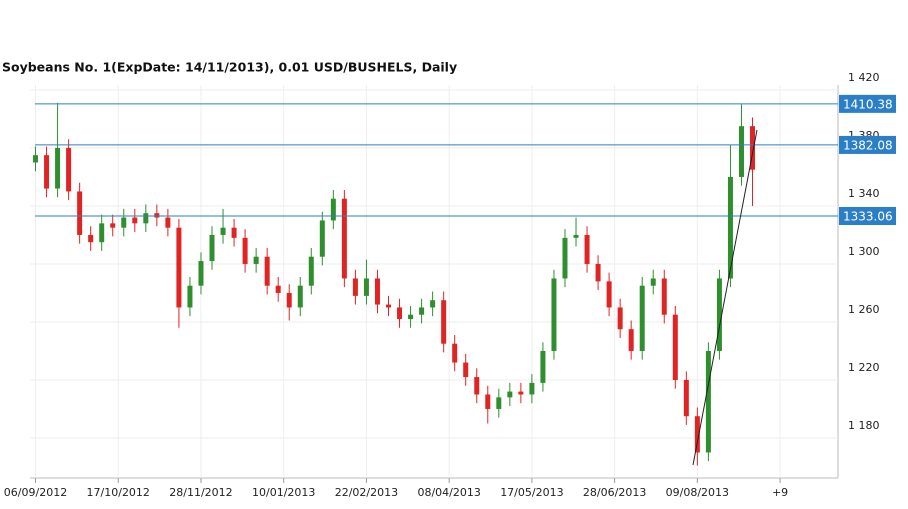 The width and height of the screenshot is (908, 509). Describe the element at coordinates (864, 77) in the screenshot. I see `y-tick-label: 1 420` at that location.